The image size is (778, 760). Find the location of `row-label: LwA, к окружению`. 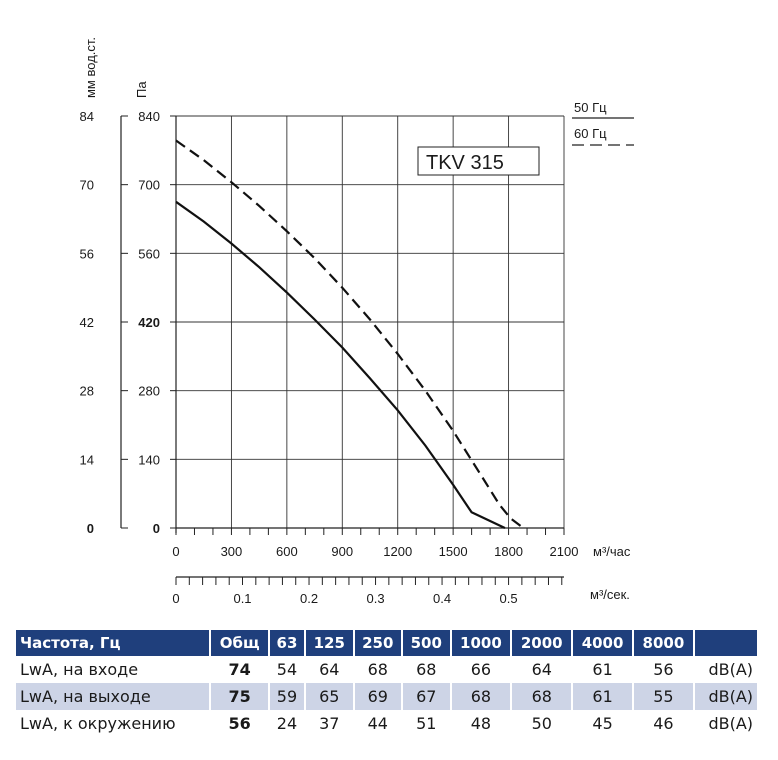

row-label: LwA, к окружению is located at coordinates (98, 723).